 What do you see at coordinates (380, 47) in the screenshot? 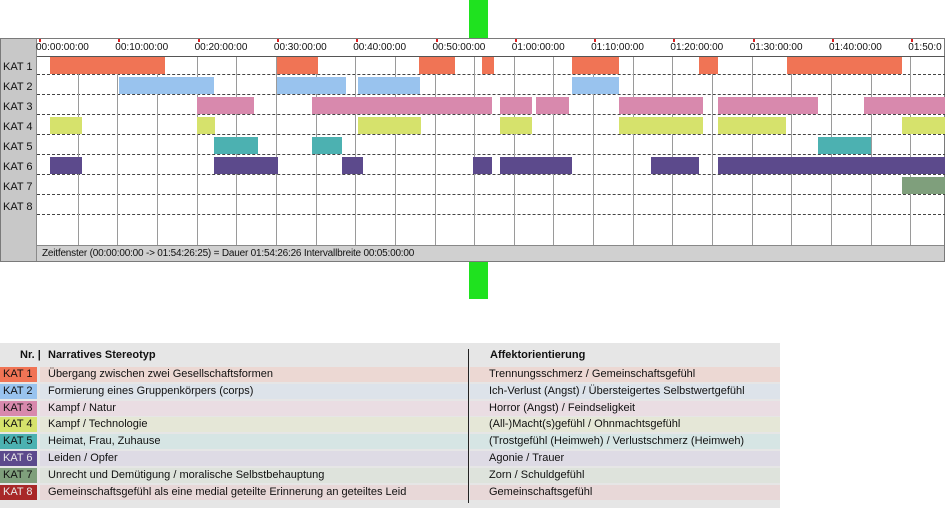
I see `tick-label: 00:40:00:00` at bounding box center [380, 47].